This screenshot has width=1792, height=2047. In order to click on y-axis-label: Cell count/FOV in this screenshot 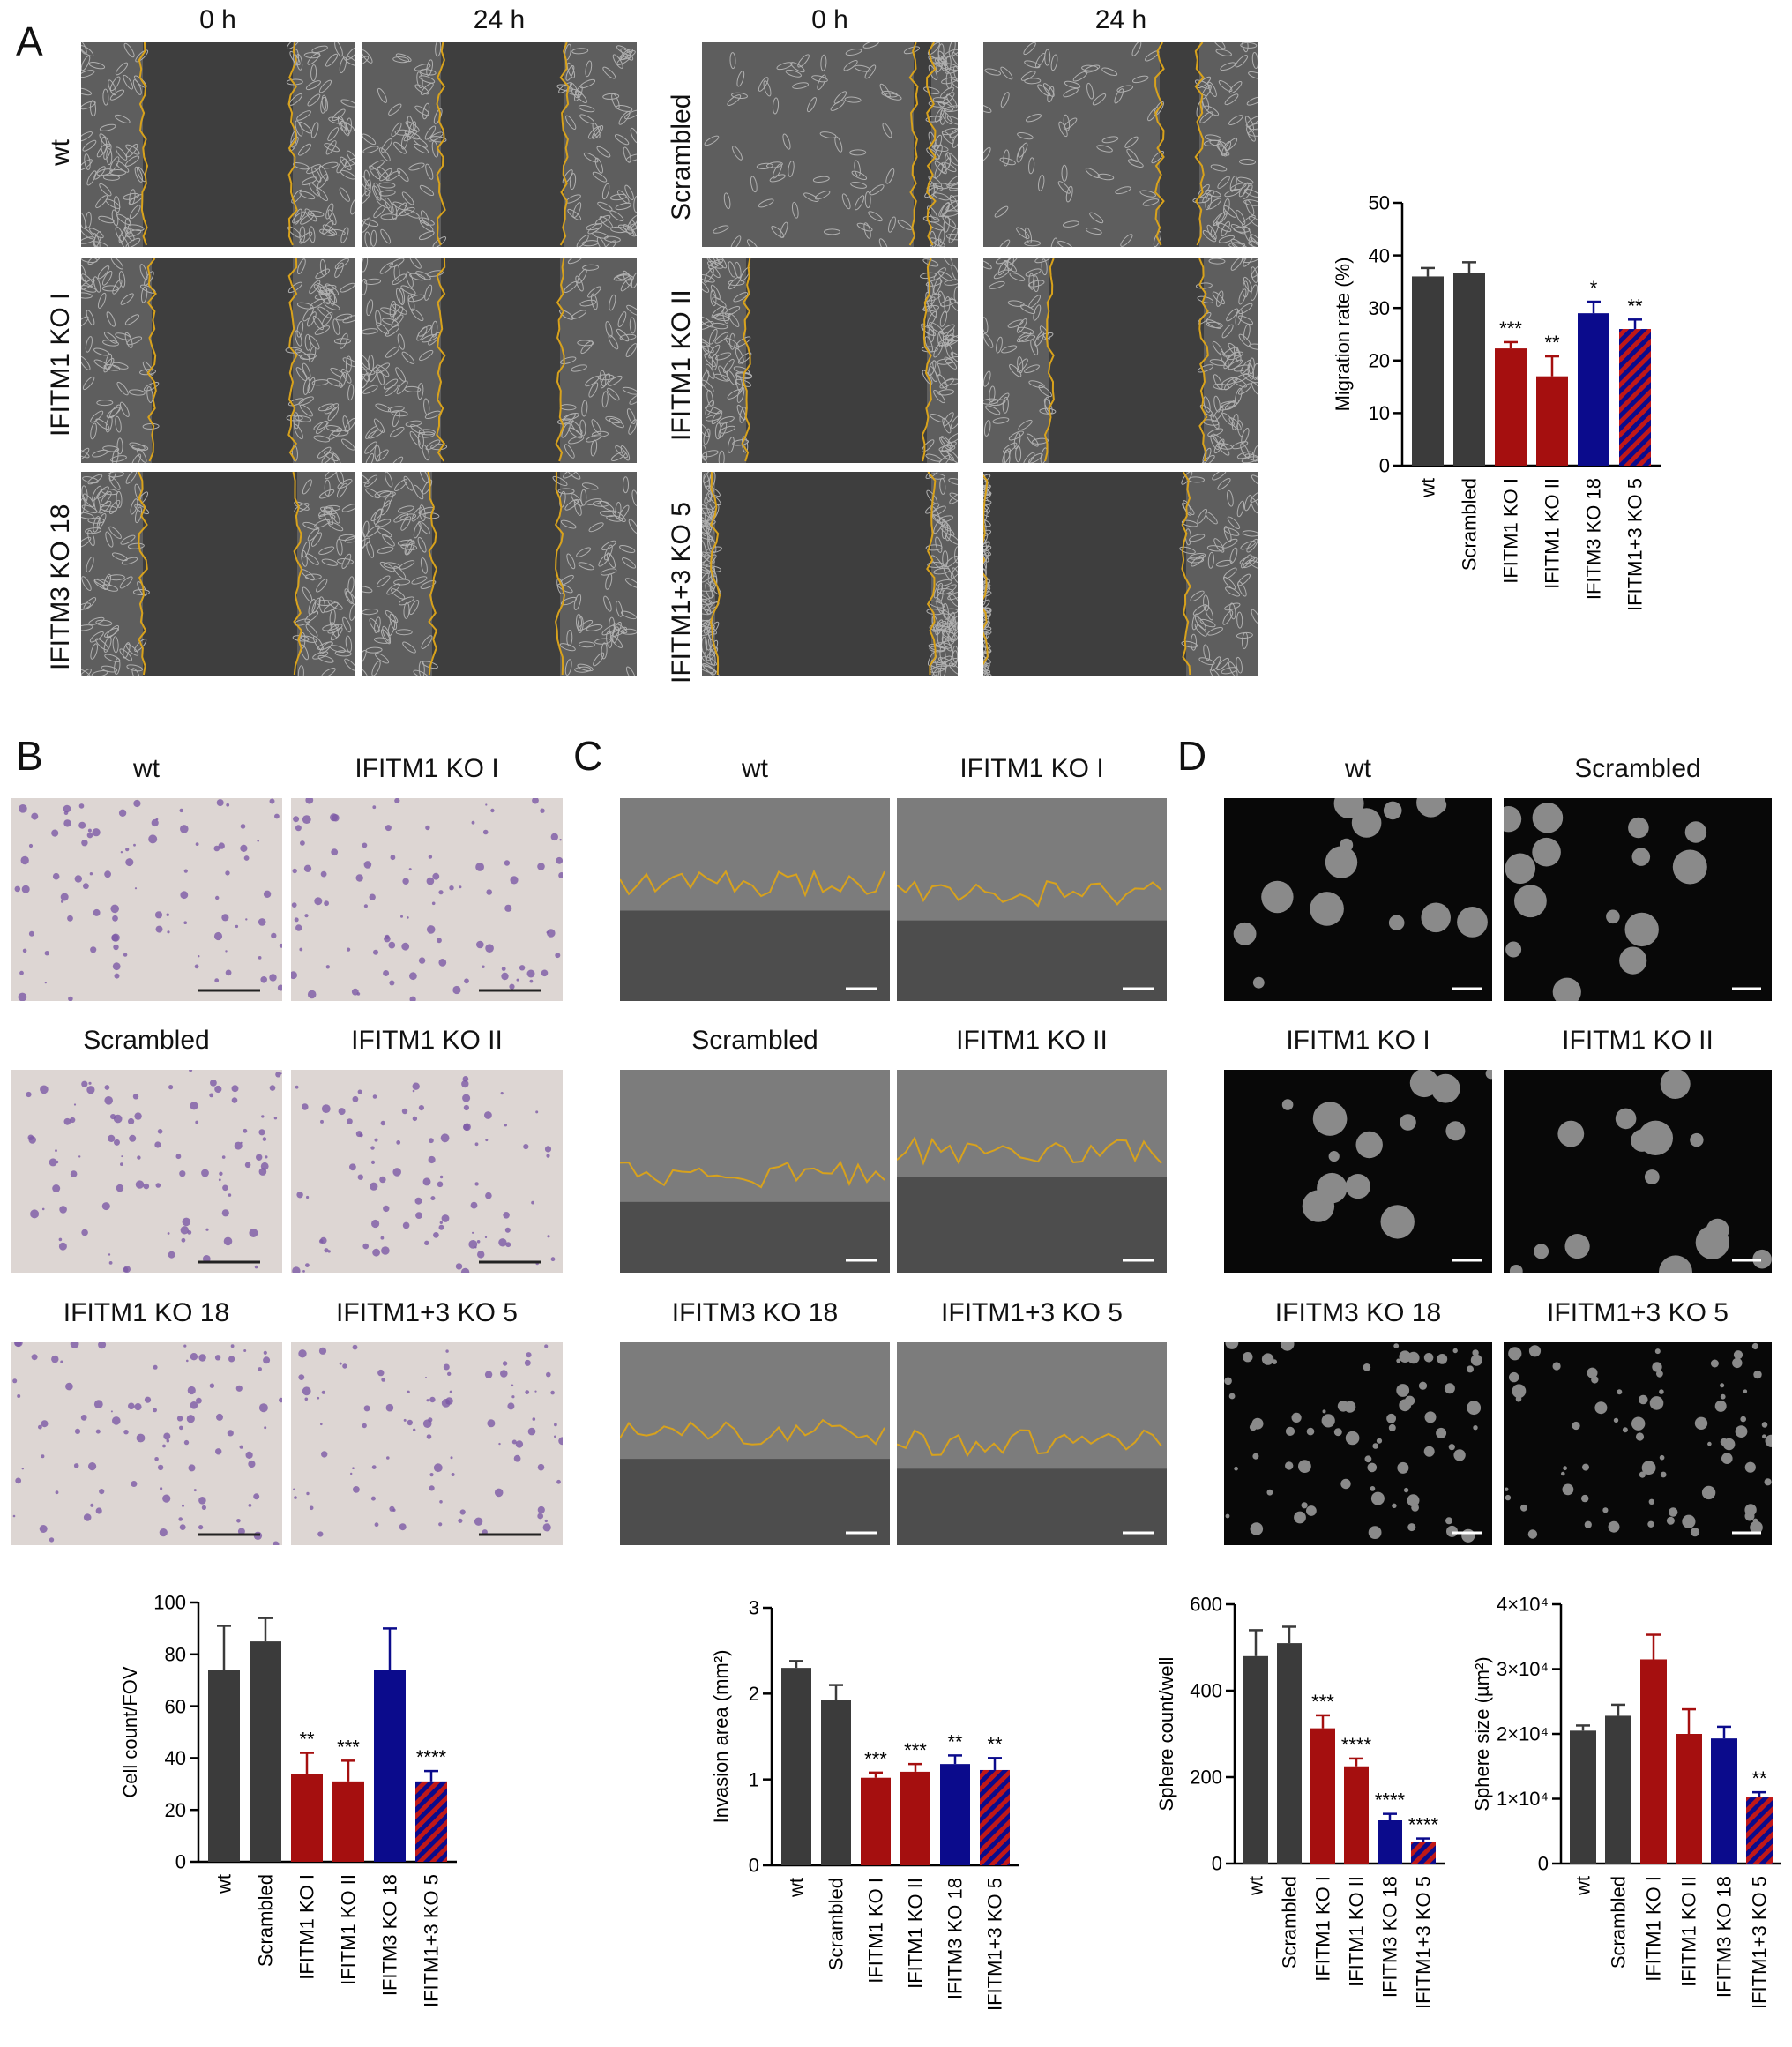, I will do `click(130, 1731)`.